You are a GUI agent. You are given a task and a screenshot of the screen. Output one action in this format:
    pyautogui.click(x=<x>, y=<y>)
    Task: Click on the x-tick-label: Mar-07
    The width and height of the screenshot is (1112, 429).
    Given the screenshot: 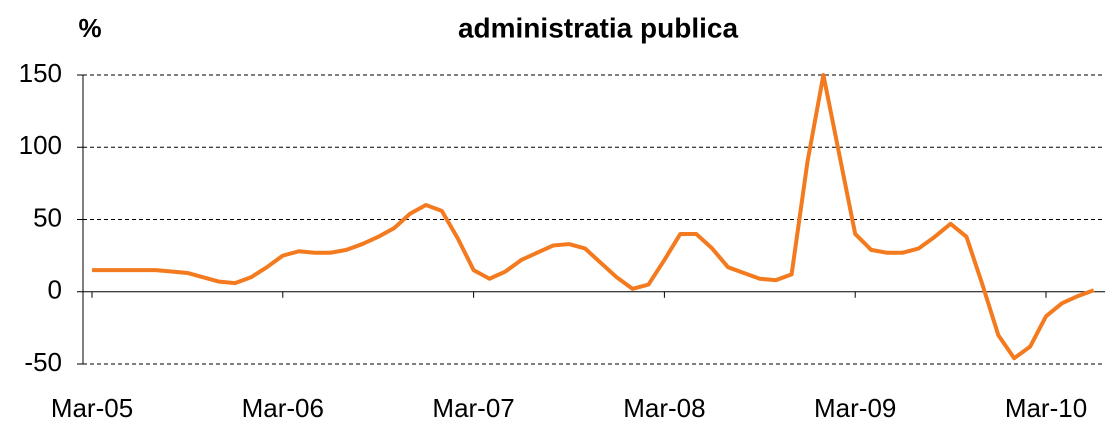 What is the action you would take?
    pyautogui.click(x=473, y=408)
    